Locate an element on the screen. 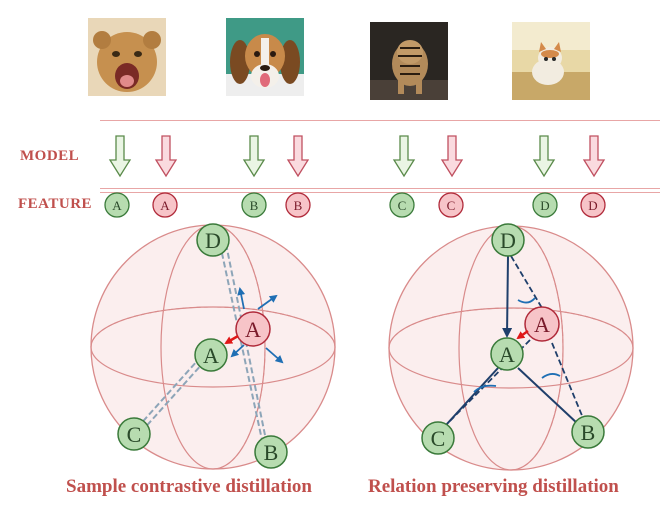 The height and width of the screenshot is (506, 669). left-node-B: B is located at coordinates (271, 452).